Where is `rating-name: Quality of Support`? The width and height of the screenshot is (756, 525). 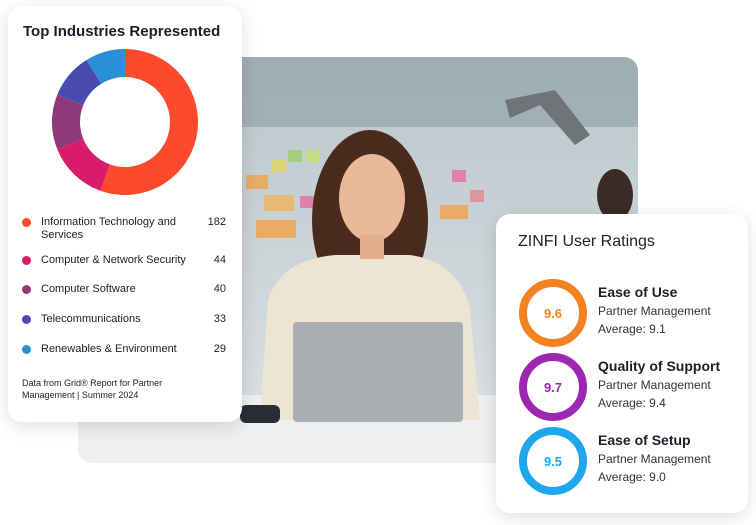 rating-name: Quality of Support is located at coordinates (659, 366).